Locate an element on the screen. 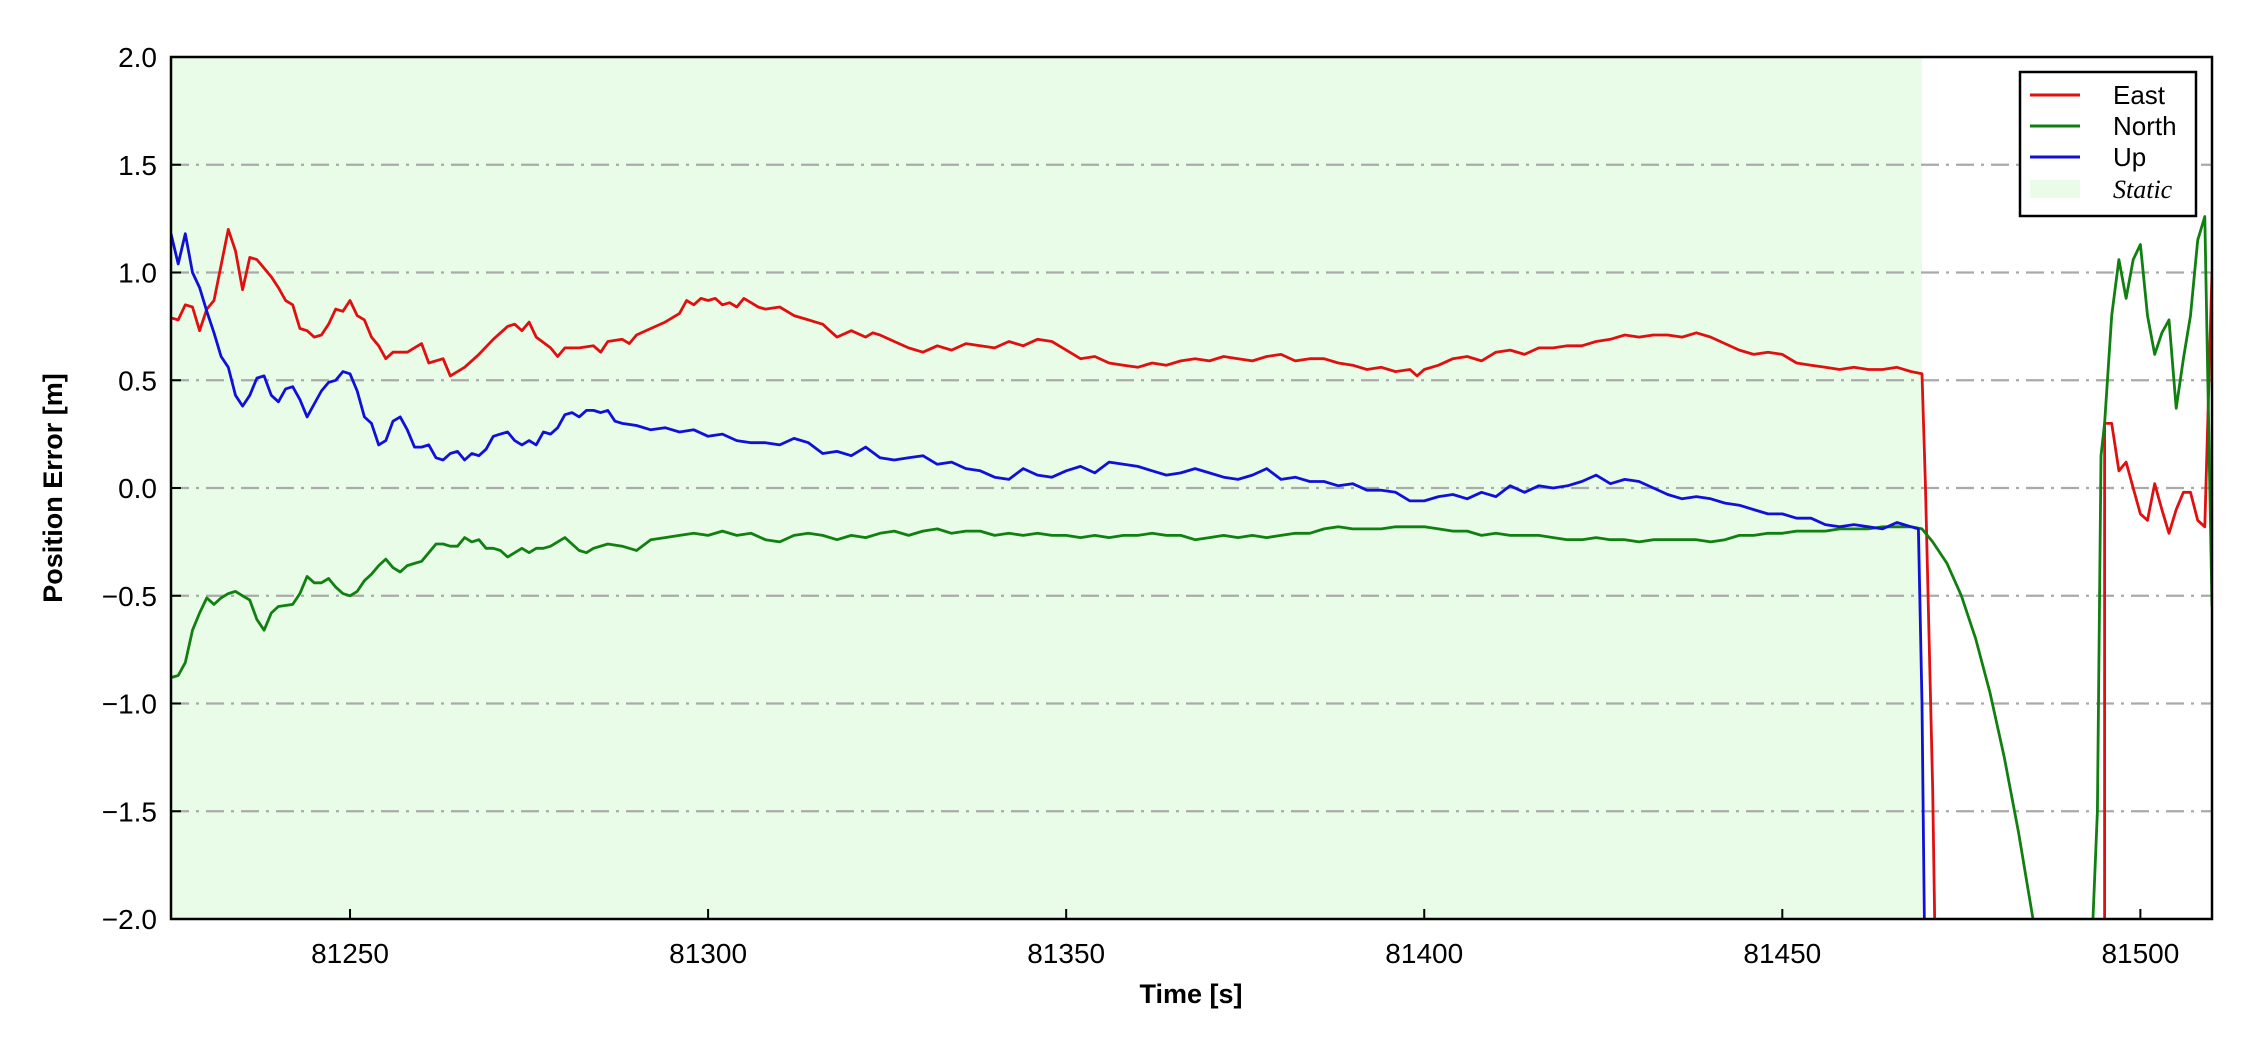 The width and height of the screenshot is (2250, 1050). y-tick-label-6: 1.0 is located at coordinates (137, 273).